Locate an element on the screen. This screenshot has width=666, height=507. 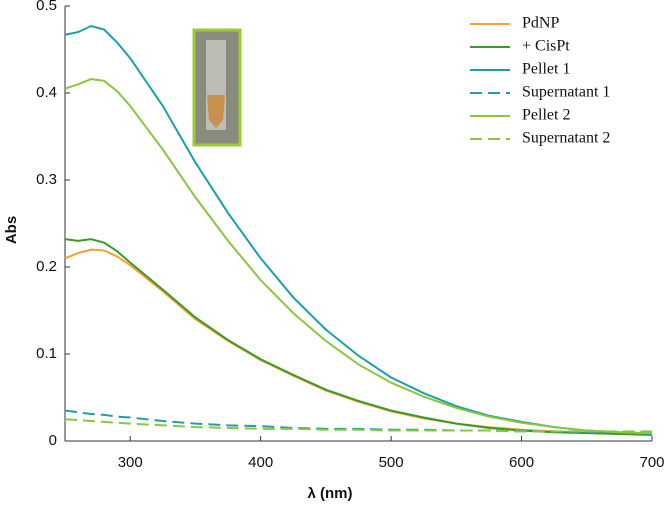
x-axis-title: λ (nm) is located at coordinates (330, 493).